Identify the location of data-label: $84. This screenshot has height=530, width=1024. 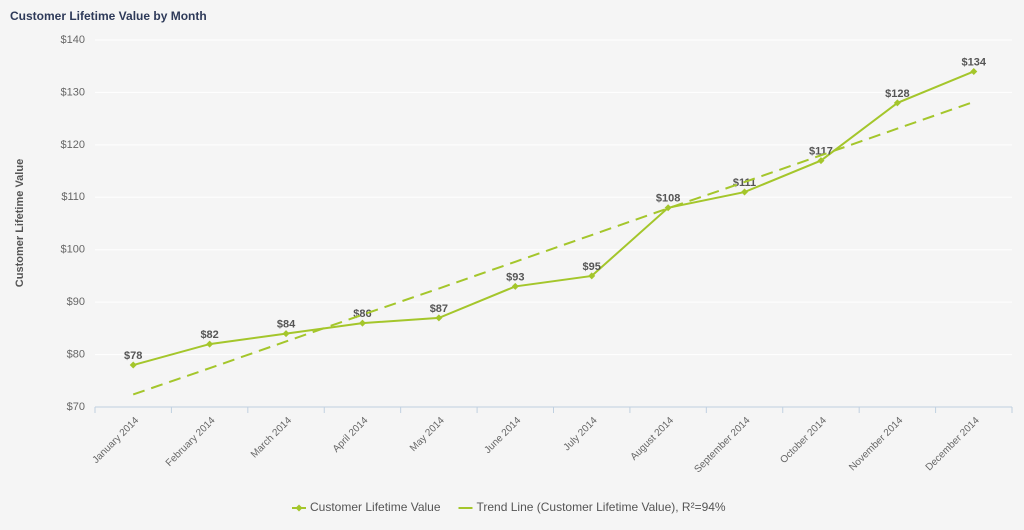
(286, 325).